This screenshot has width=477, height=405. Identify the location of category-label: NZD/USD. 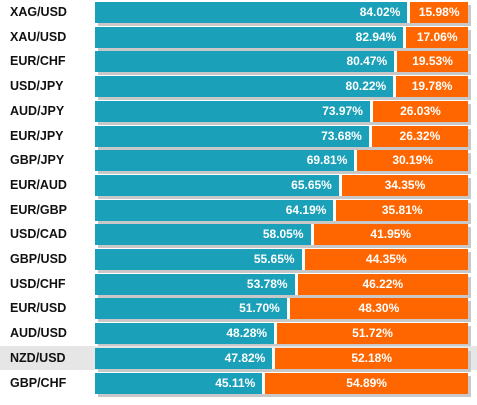
(38, 357).